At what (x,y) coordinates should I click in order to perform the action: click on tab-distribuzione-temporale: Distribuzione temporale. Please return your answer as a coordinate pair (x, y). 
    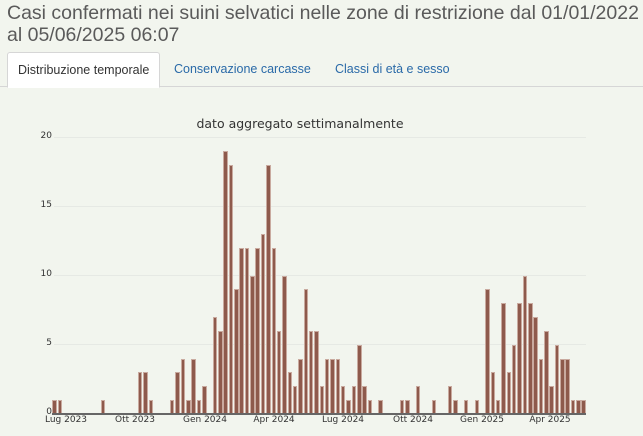
    Looking at the image, I should click on (84, 70).